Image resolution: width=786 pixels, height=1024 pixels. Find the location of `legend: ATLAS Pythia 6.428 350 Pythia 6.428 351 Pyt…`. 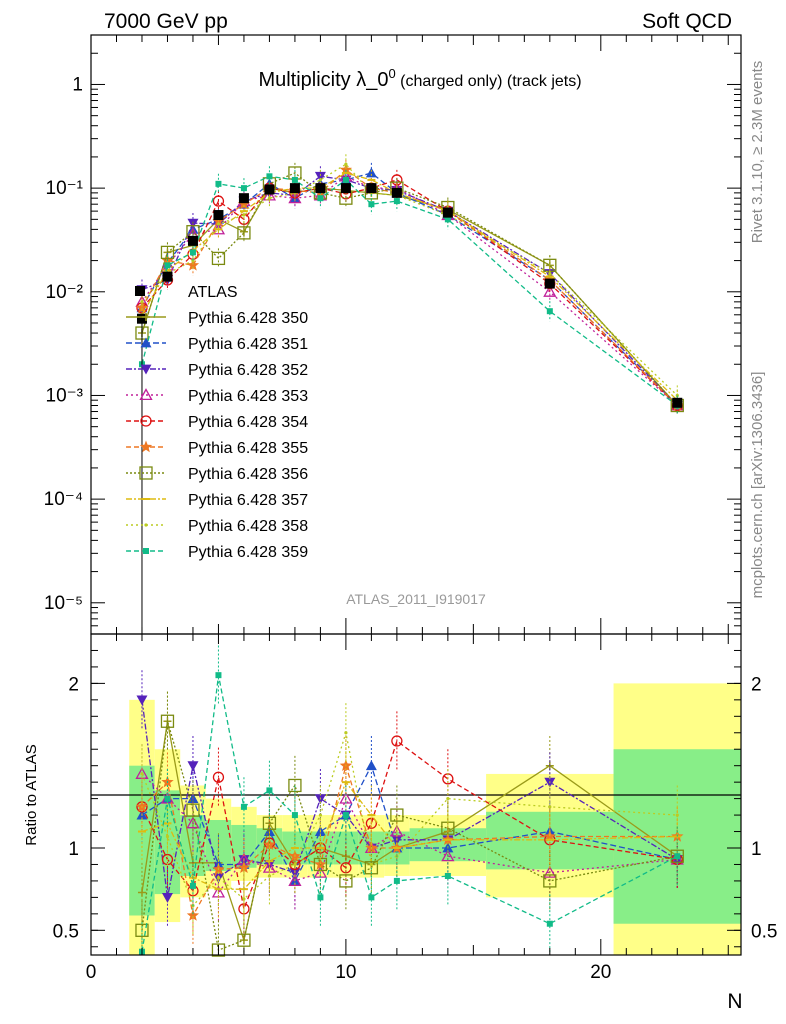

legend: ATLAS Pythia 6.428 350 Pythia 6.428 351 Pyt… is located at coordinates (217, 422).